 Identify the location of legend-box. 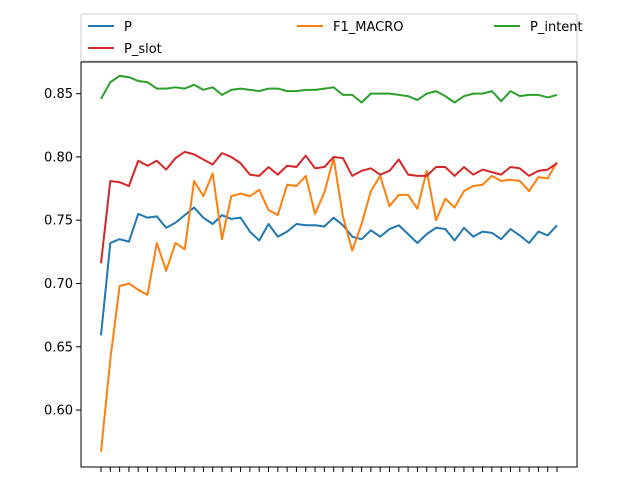
(329, 37).